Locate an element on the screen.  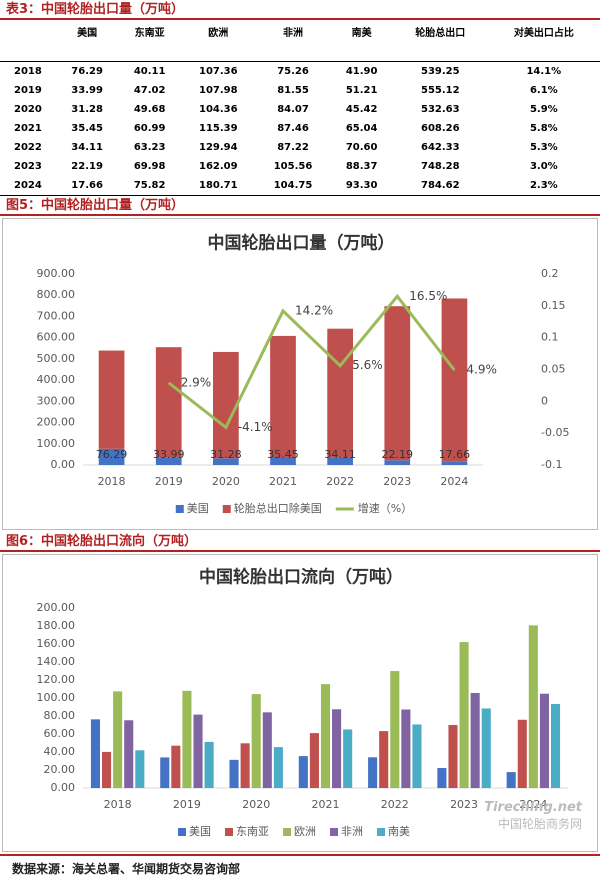
y-tick-label: 60.00 is located at coordinates (60, 733).